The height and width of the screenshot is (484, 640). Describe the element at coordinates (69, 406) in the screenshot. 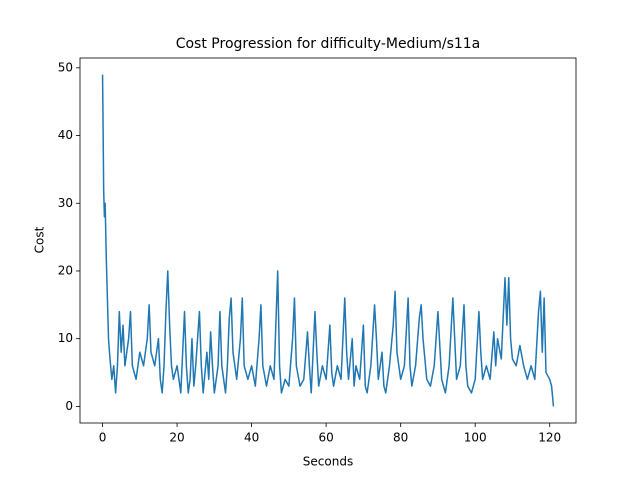

I see `y-tick-label: 0` at that location.